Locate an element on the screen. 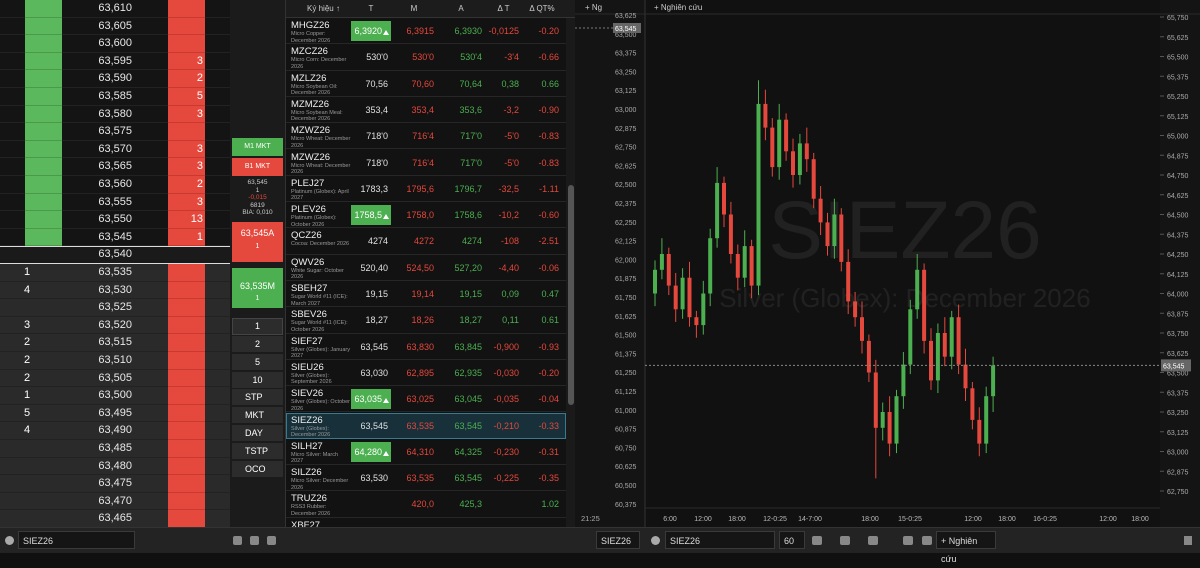 The height and width of the screenshot is (568, 1200). ladder-price: 63,490 is located at coordinates (115, 430).